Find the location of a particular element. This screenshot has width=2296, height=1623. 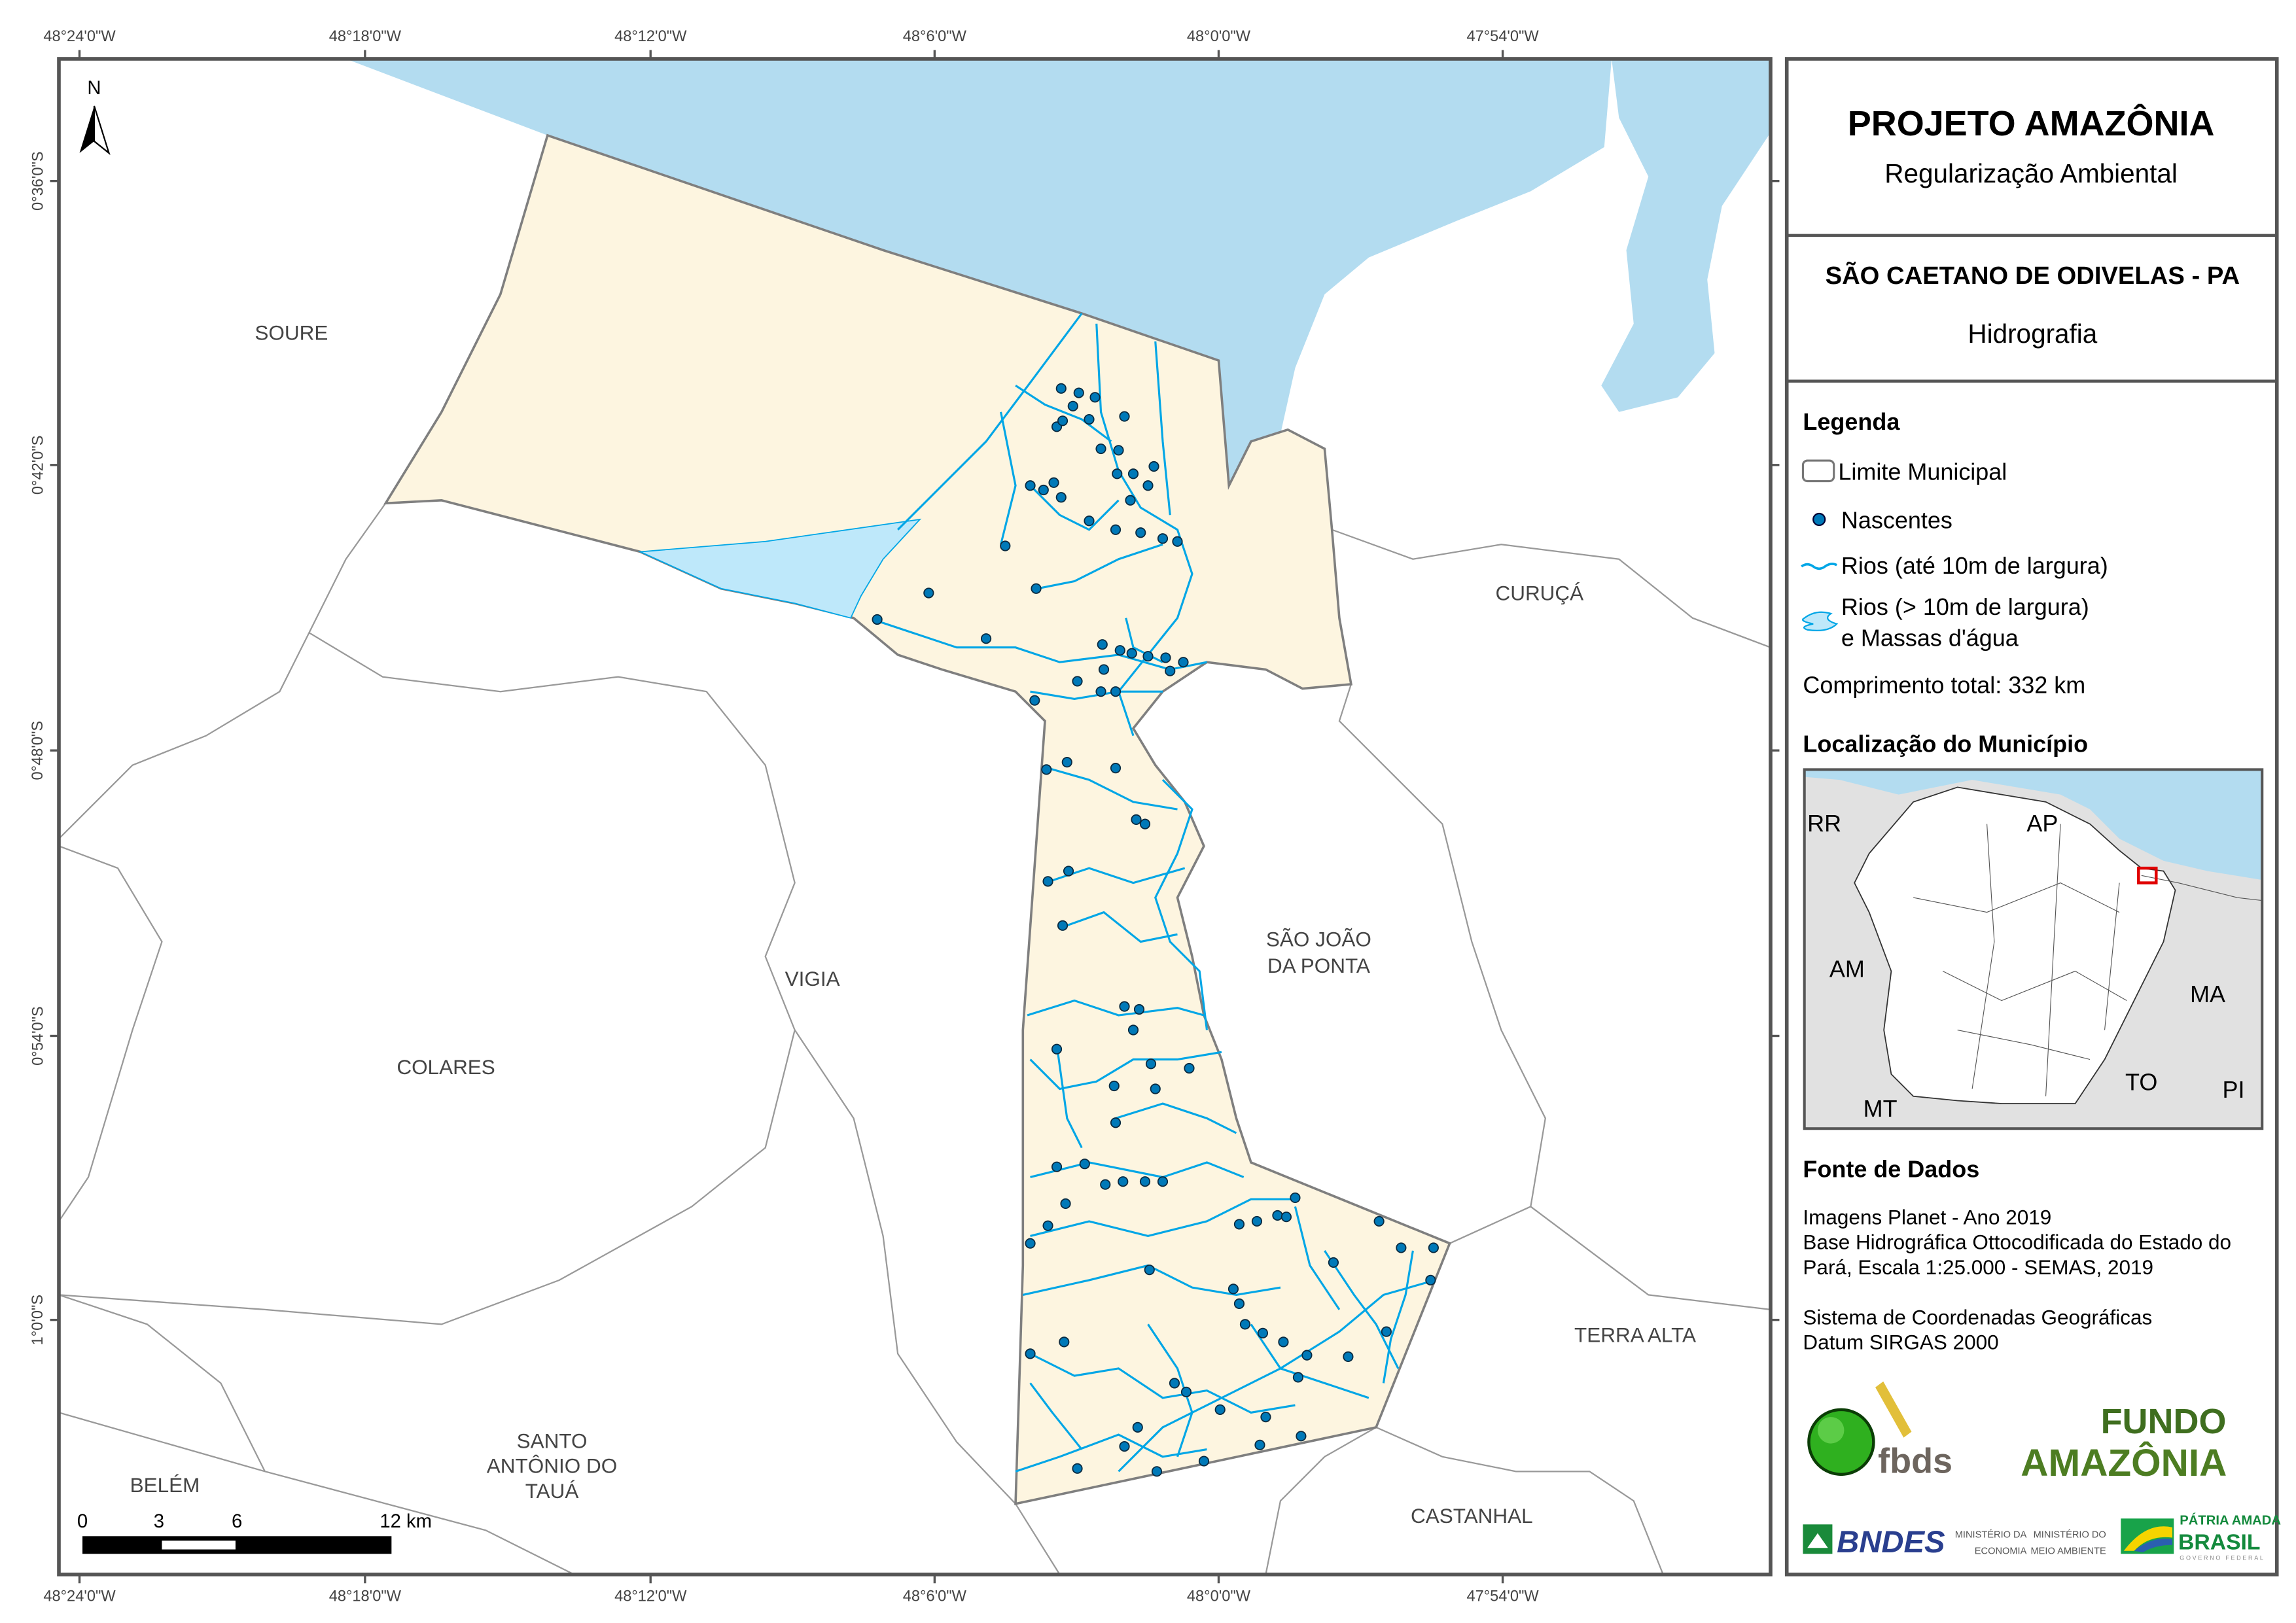

svg-text: BRASIL is located at coordinates (2220, 1542).